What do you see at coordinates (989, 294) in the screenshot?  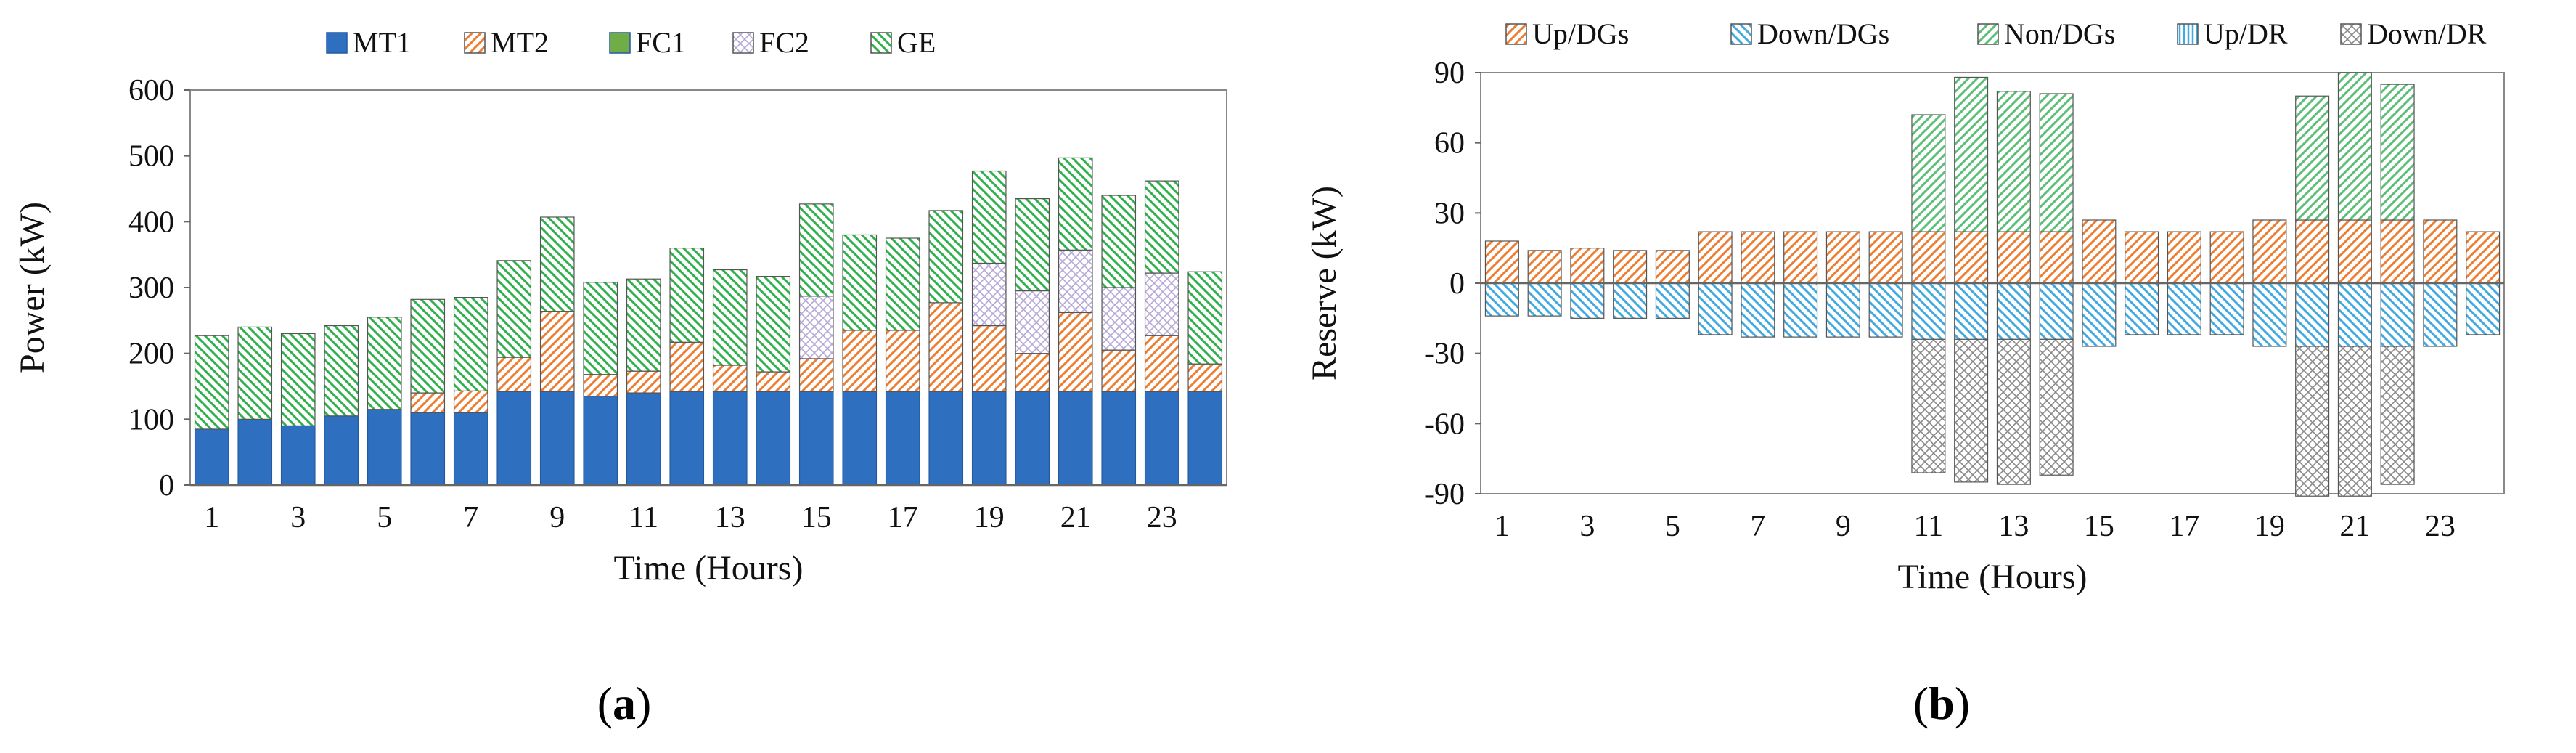 I see `bar-fc2-h19` at bounding box center [989, 294].